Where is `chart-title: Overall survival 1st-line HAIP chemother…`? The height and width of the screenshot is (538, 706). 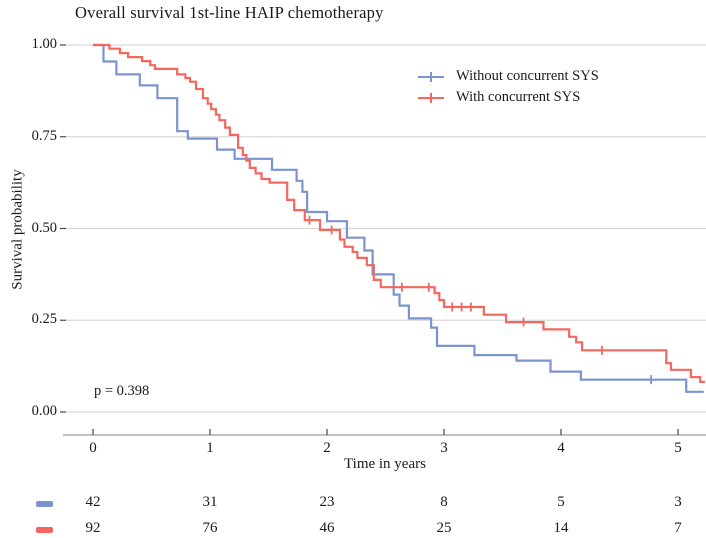
chart-title: Overall survival 1st-line HAIP chemother… is located at coordinates (229, 12).